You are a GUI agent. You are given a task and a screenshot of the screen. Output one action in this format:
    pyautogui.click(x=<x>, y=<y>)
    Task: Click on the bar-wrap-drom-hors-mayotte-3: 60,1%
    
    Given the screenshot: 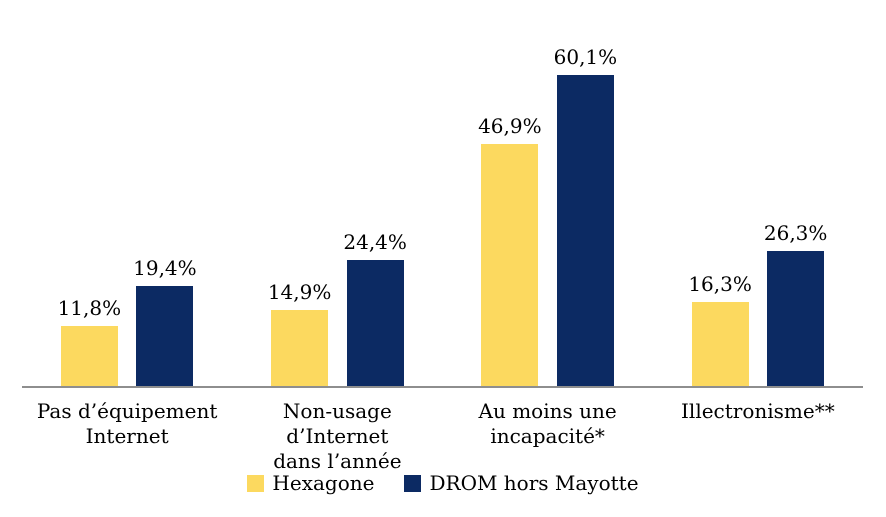 What is the action you would take?
    pyautogui.click(x=585, y=216)
    